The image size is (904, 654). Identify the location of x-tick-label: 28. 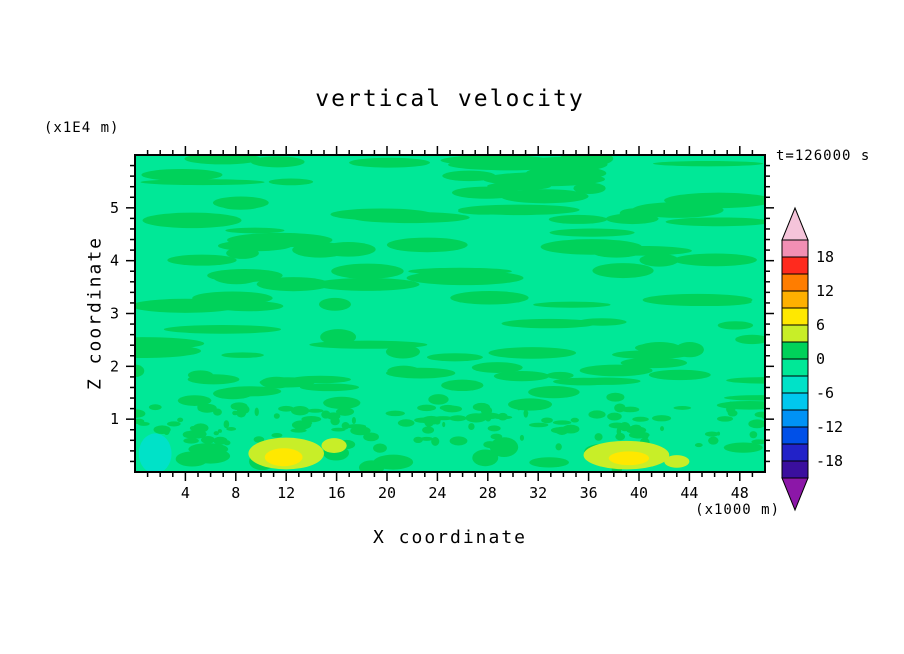
(488, 493).